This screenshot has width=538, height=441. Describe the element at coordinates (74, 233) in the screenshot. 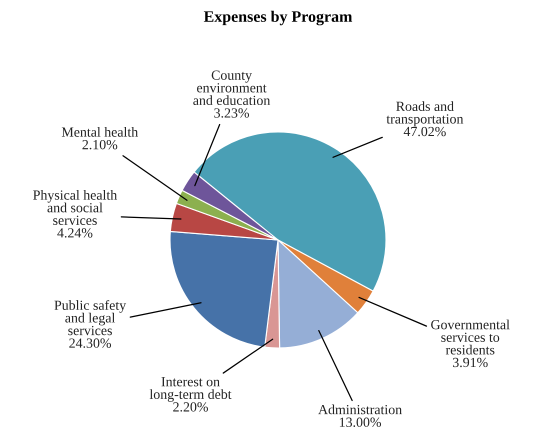

I see `data-label: 4.24%` at that location.